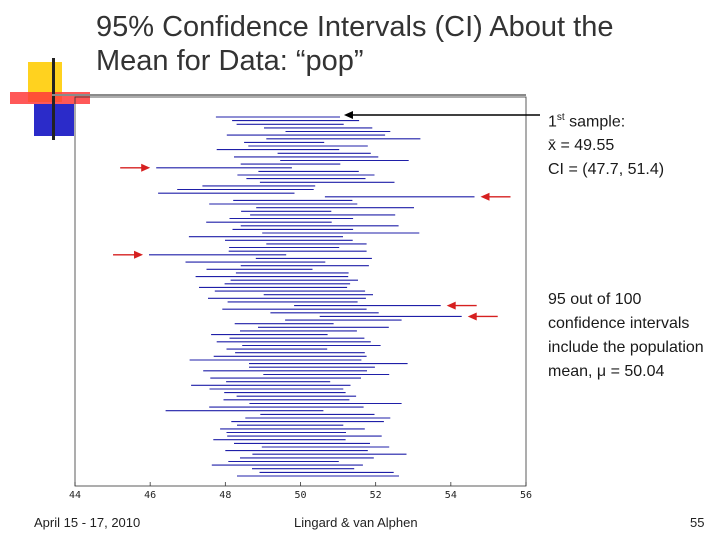 The height and width of the screenshot is (540, 720). What do you see at coordinates (587, 121) in the screenshot?
I see `first-sample-heading: 1st sample:` at bounding box center [587, 121].